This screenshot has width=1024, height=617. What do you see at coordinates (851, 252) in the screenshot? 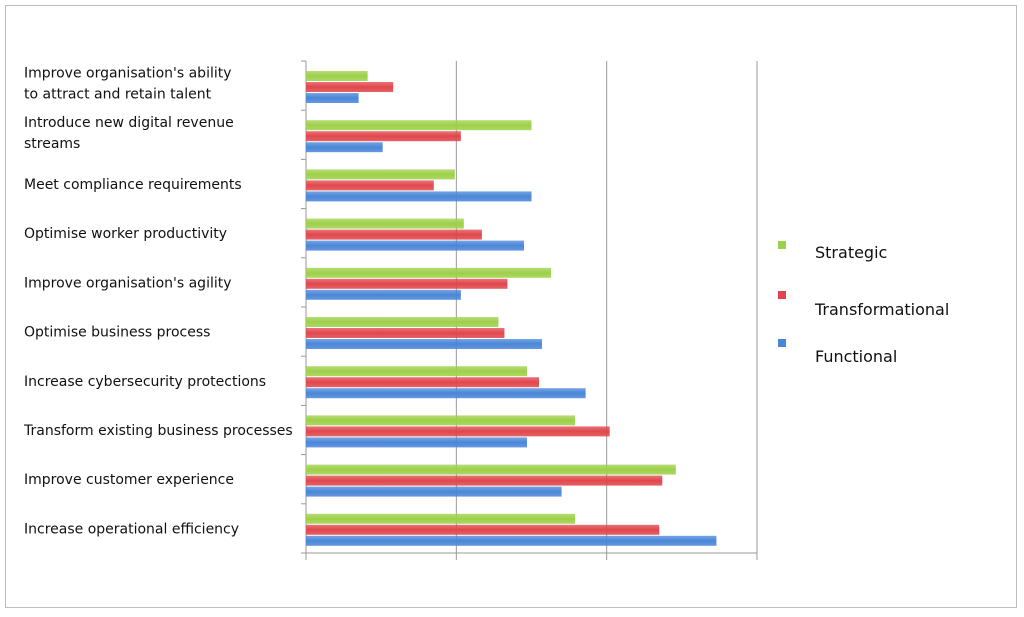
I see `legend-label: Strategic` at bounding box center [851, 252].